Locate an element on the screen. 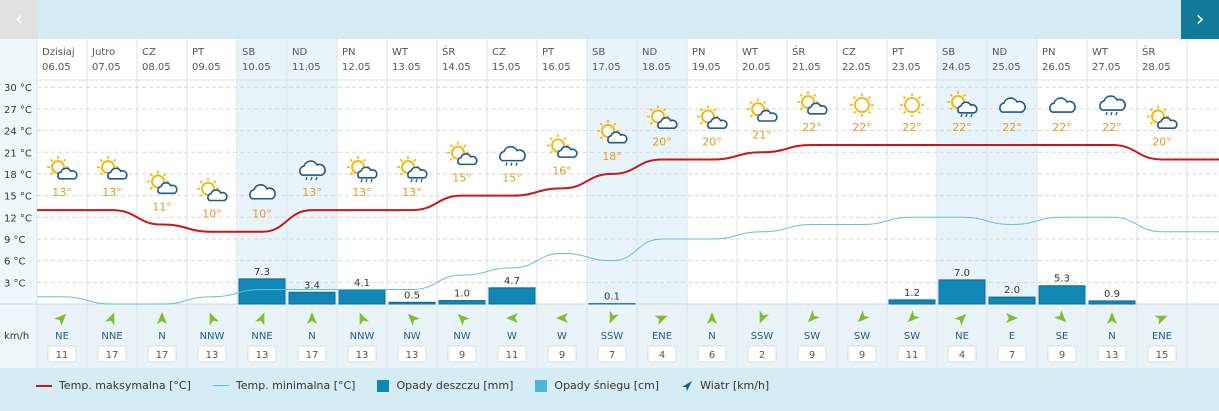  wind-speed: 11 is located at coordinates (912, 355).